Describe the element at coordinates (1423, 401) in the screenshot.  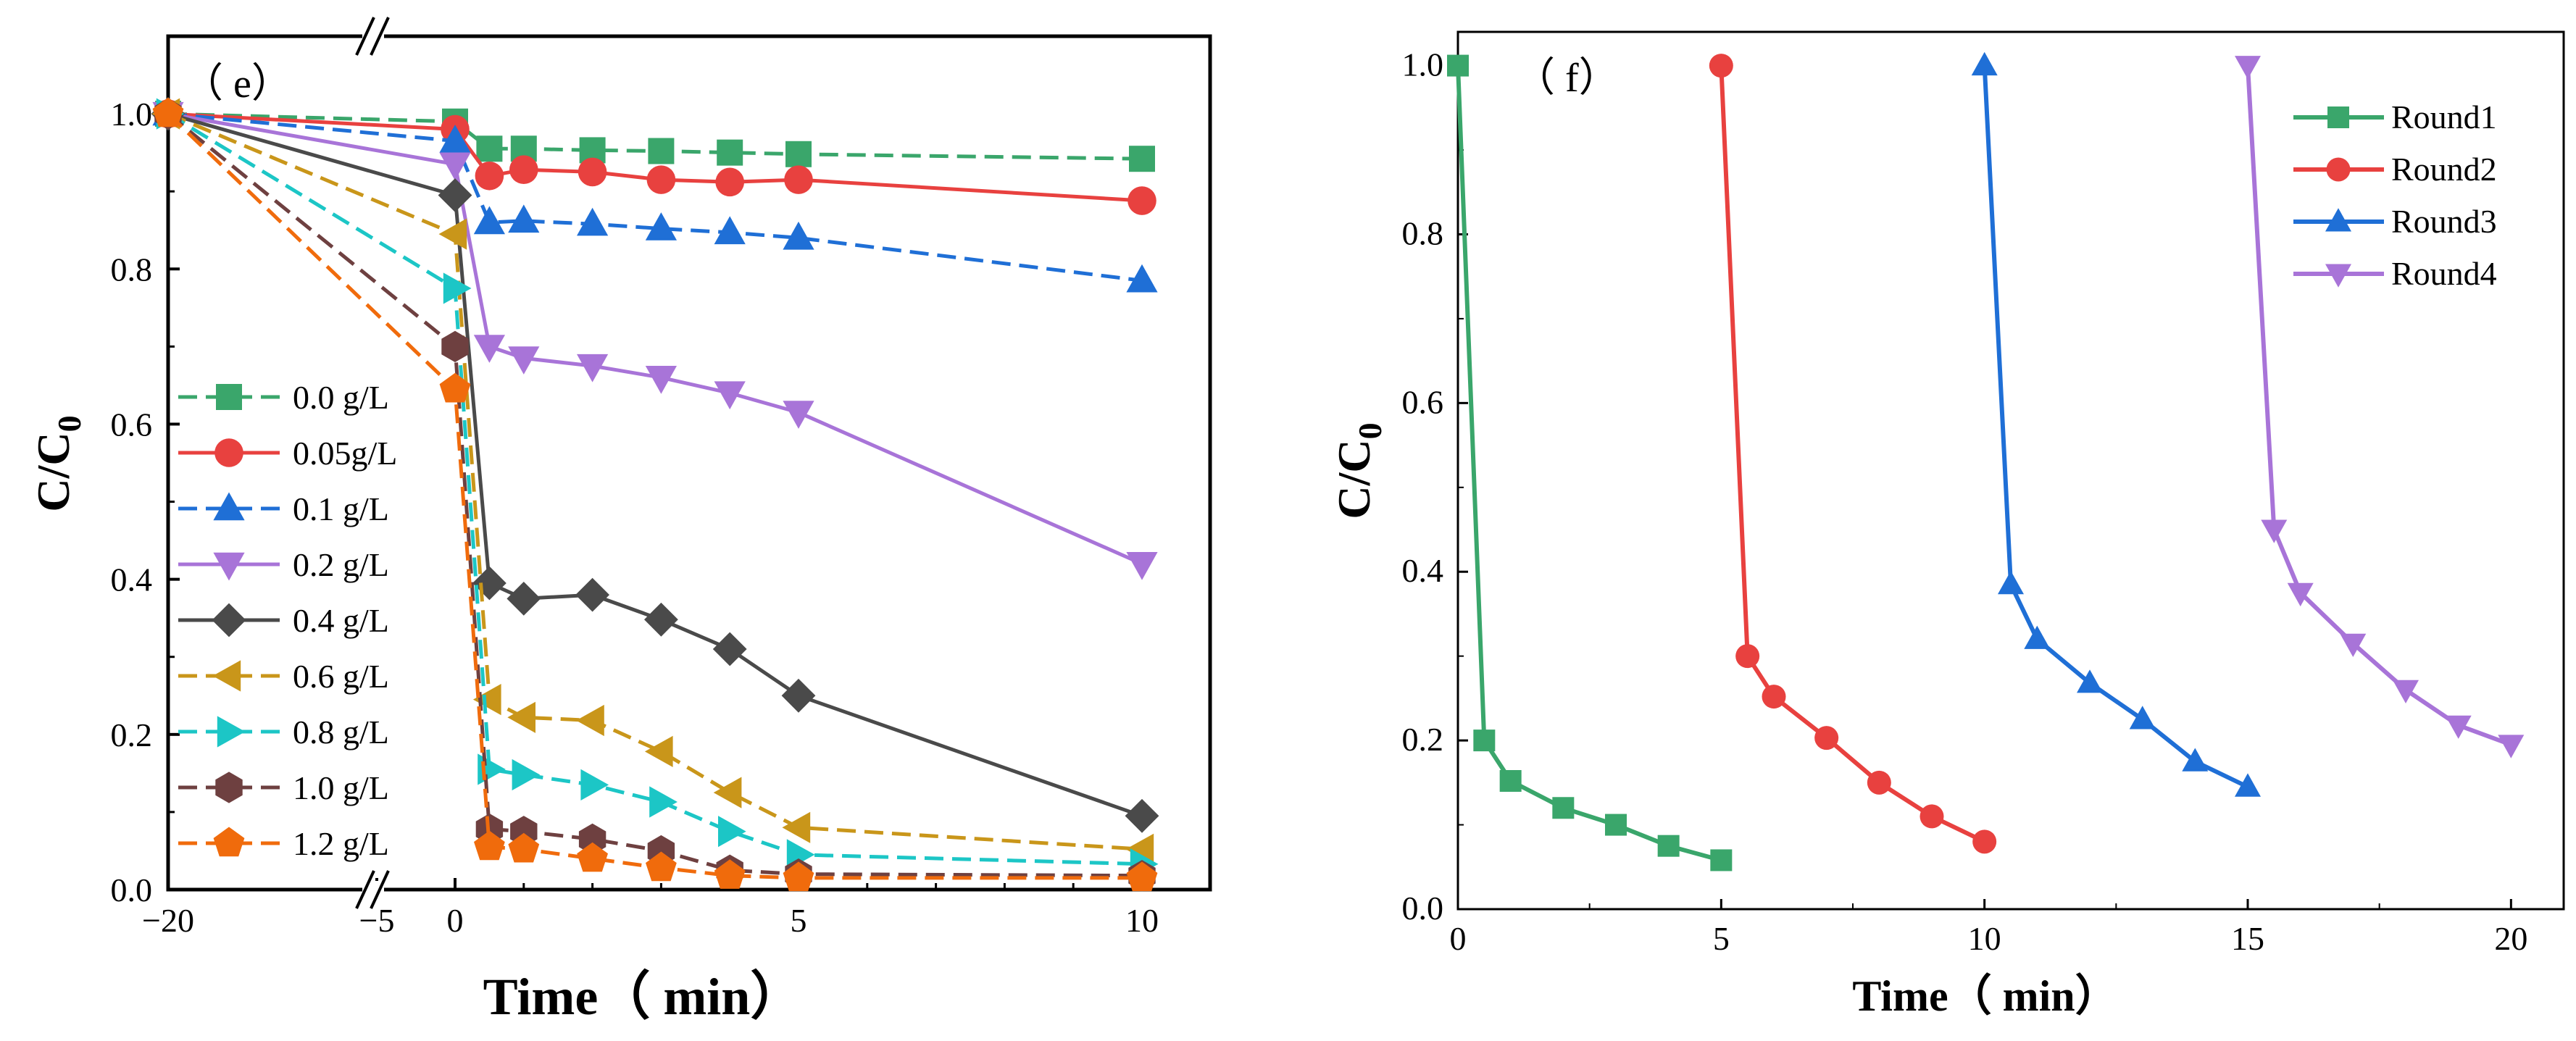
I see `y-tick-label: 0.6` at that location.